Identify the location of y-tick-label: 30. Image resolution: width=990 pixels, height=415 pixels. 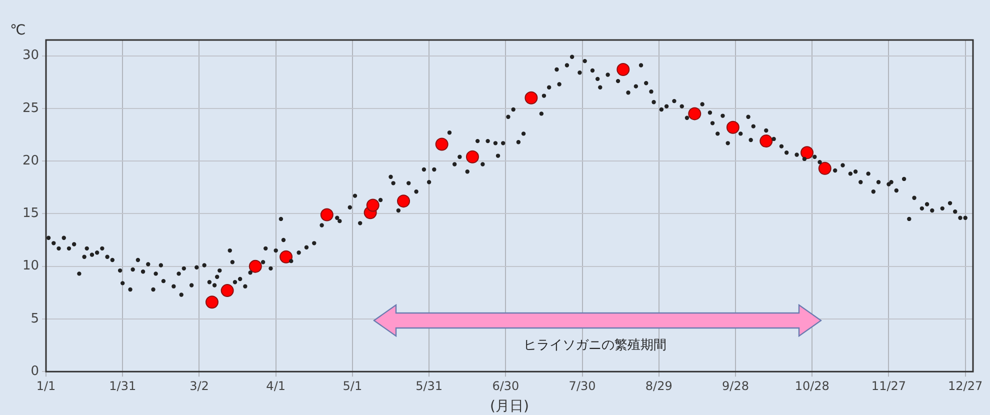
(30, 56).